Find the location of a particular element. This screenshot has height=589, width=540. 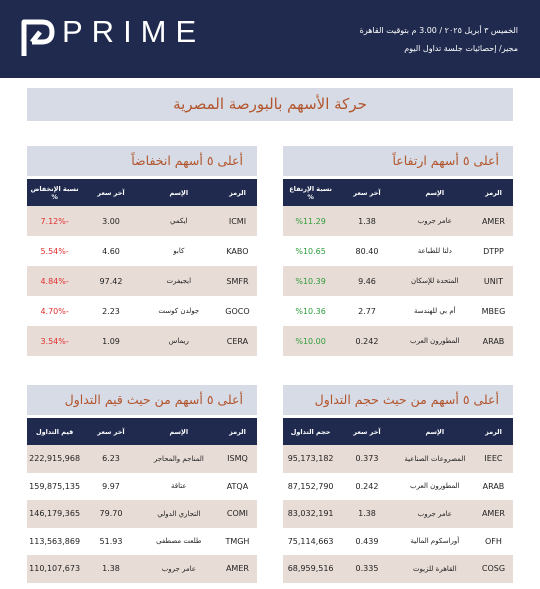

cell: 51.93 is located at coordinates (111, 541).